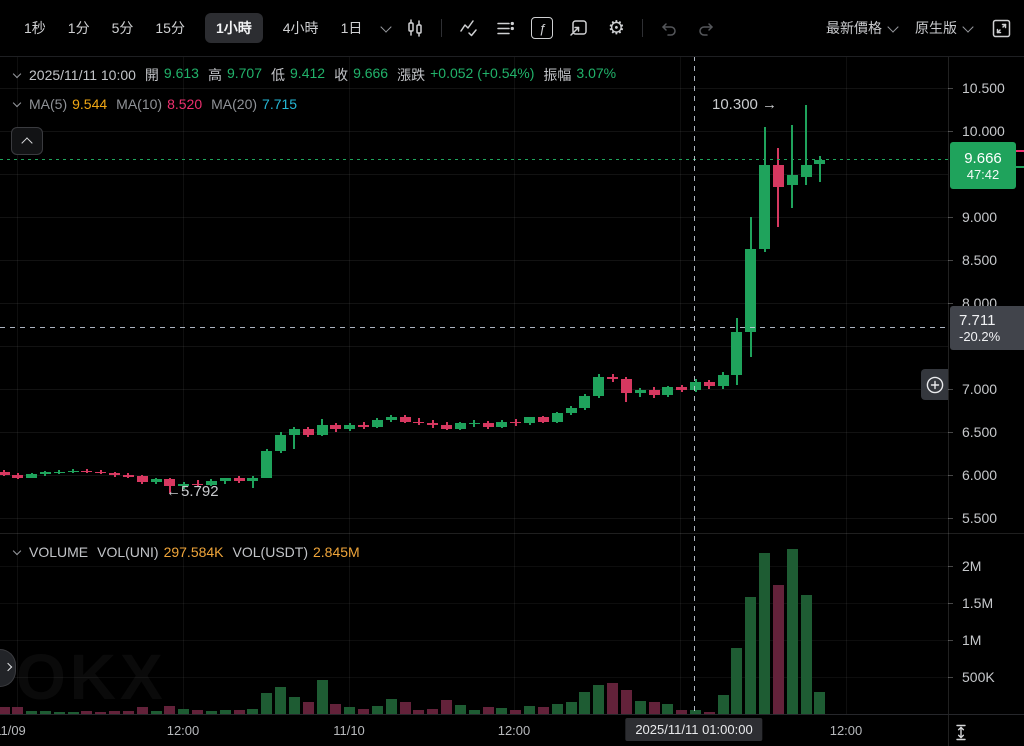  I want to click on formula-icon: ƒ, so click(542, 28).